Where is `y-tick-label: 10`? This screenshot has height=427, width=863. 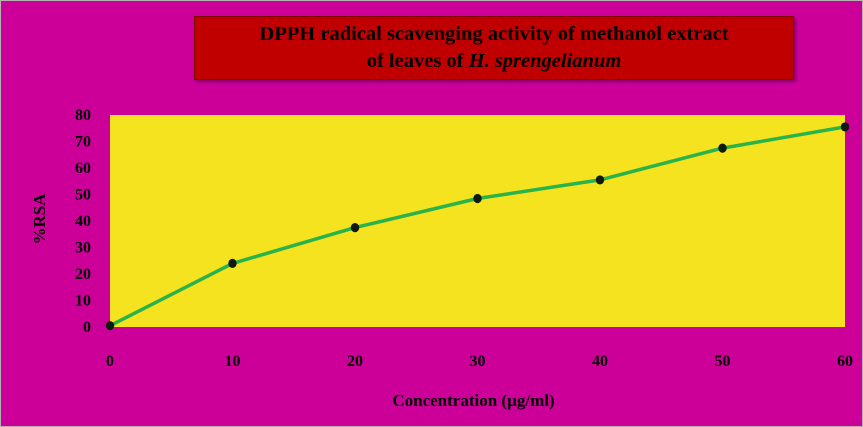
y-tick-label: 10 is located at coordinates (83, 301).